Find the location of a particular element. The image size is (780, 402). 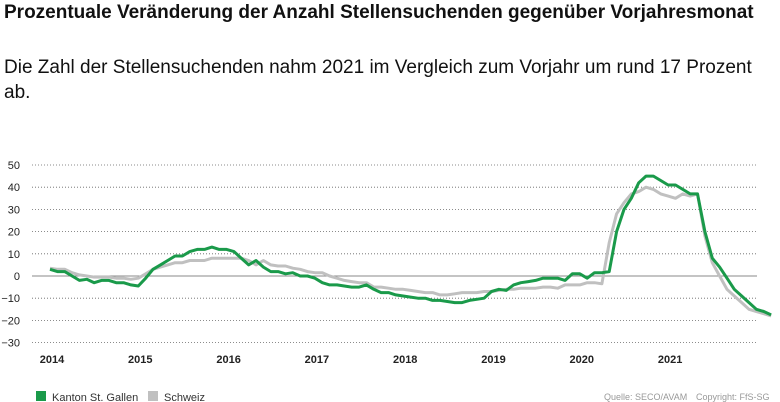

x-tick-label: 2015 is located at coordinates (140, 360).